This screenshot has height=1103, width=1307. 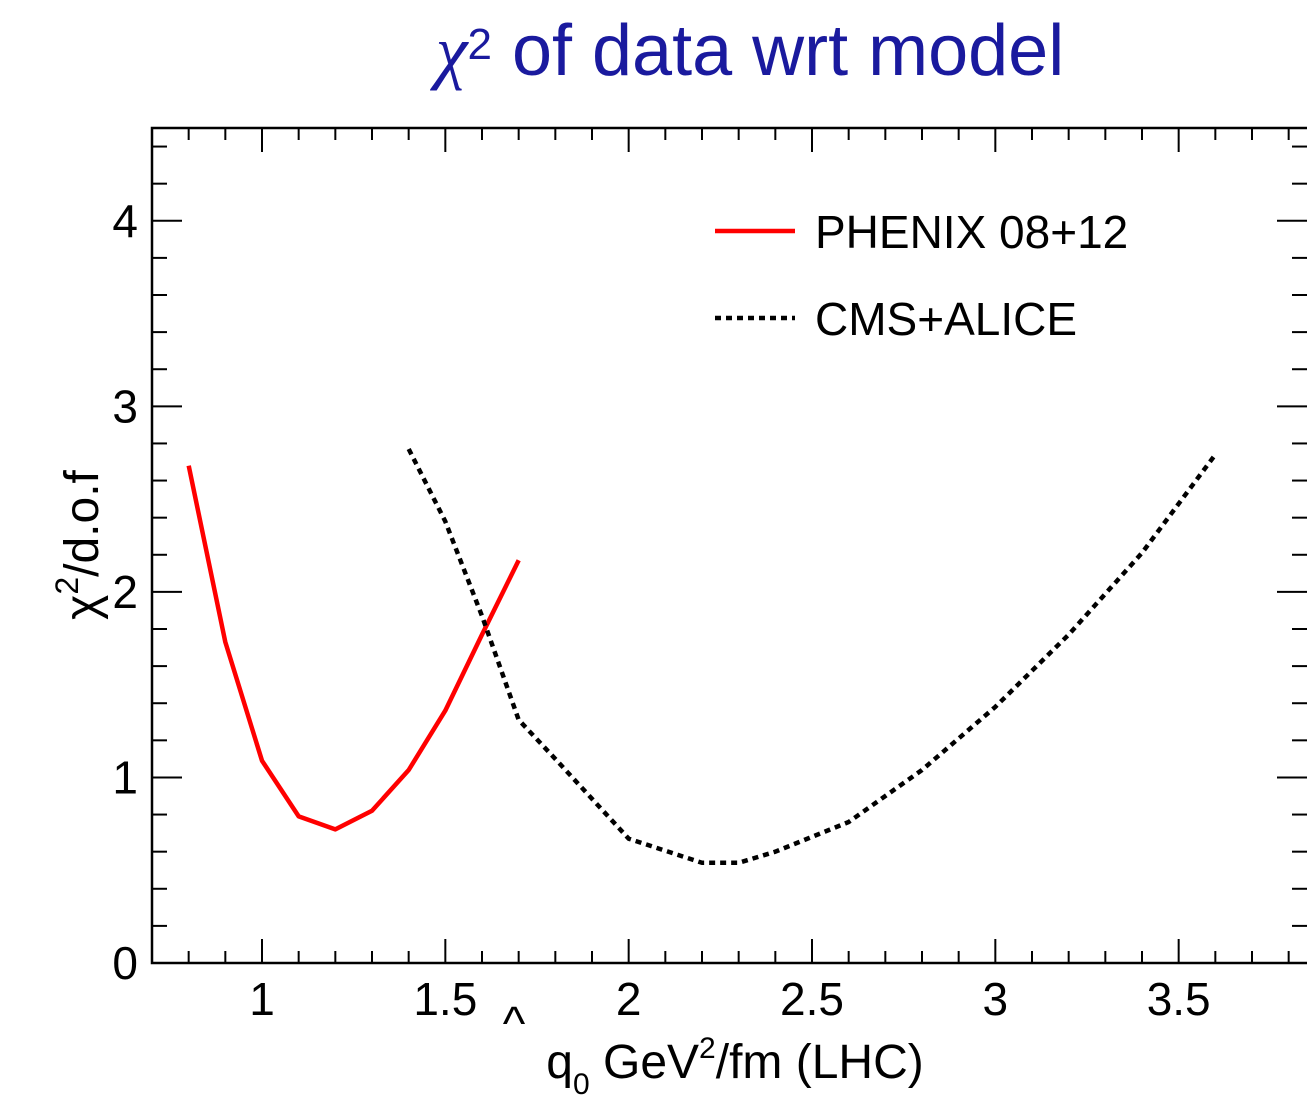 I want to click on y-label-text: /d.o.f, so click(x=82, y=522).